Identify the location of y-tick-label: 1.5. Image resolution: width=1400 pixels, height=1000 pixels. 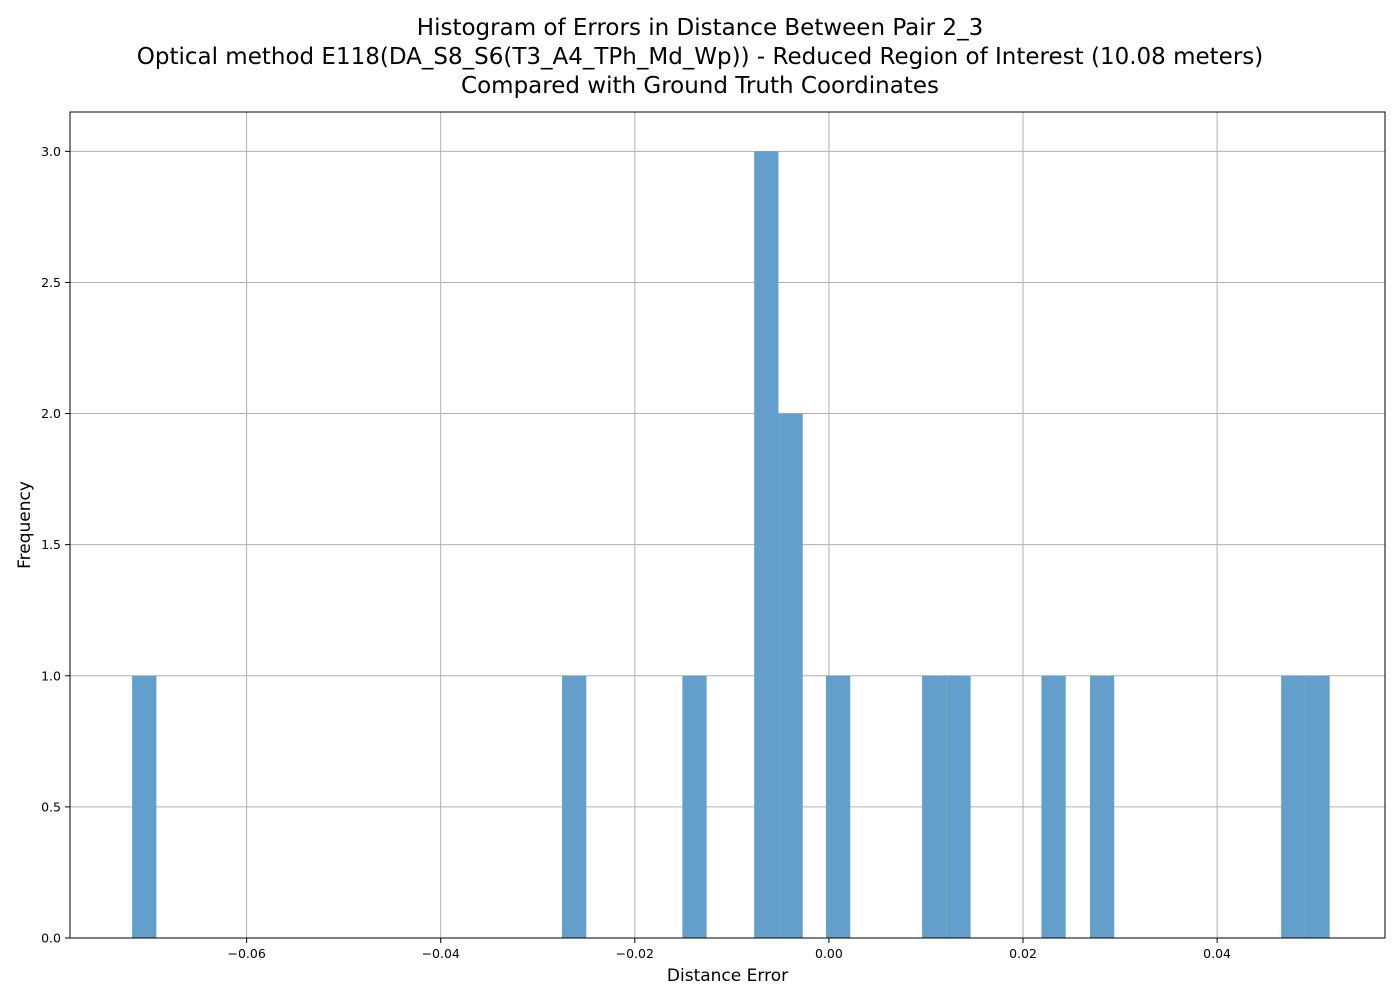
(51, 544).